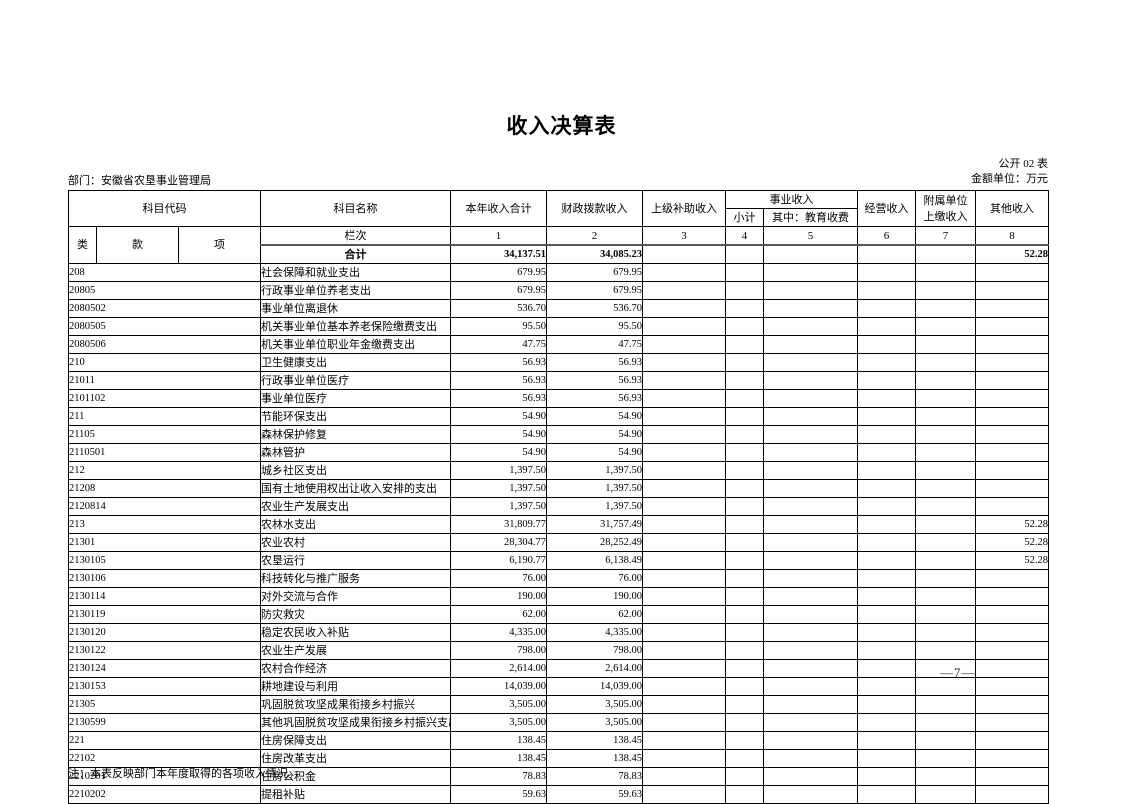 The image size is (1123, 804). What do you see at coordinates (594, 416) in the screenshot?
I see `row-value-2: 54.90` at bounding box center [594, 416].